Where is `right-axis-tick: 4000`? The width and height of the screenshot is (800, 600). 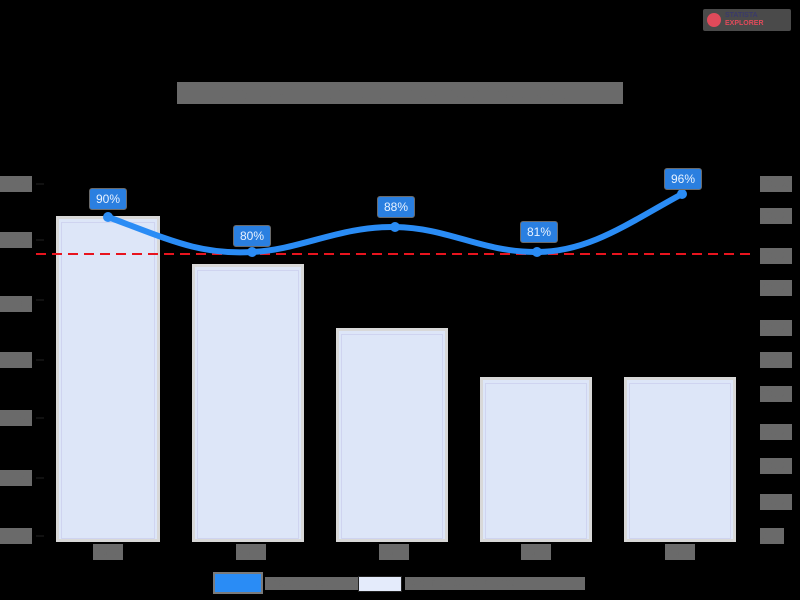
right-axis-tick: 4000 is located at coordinates (776, 394).